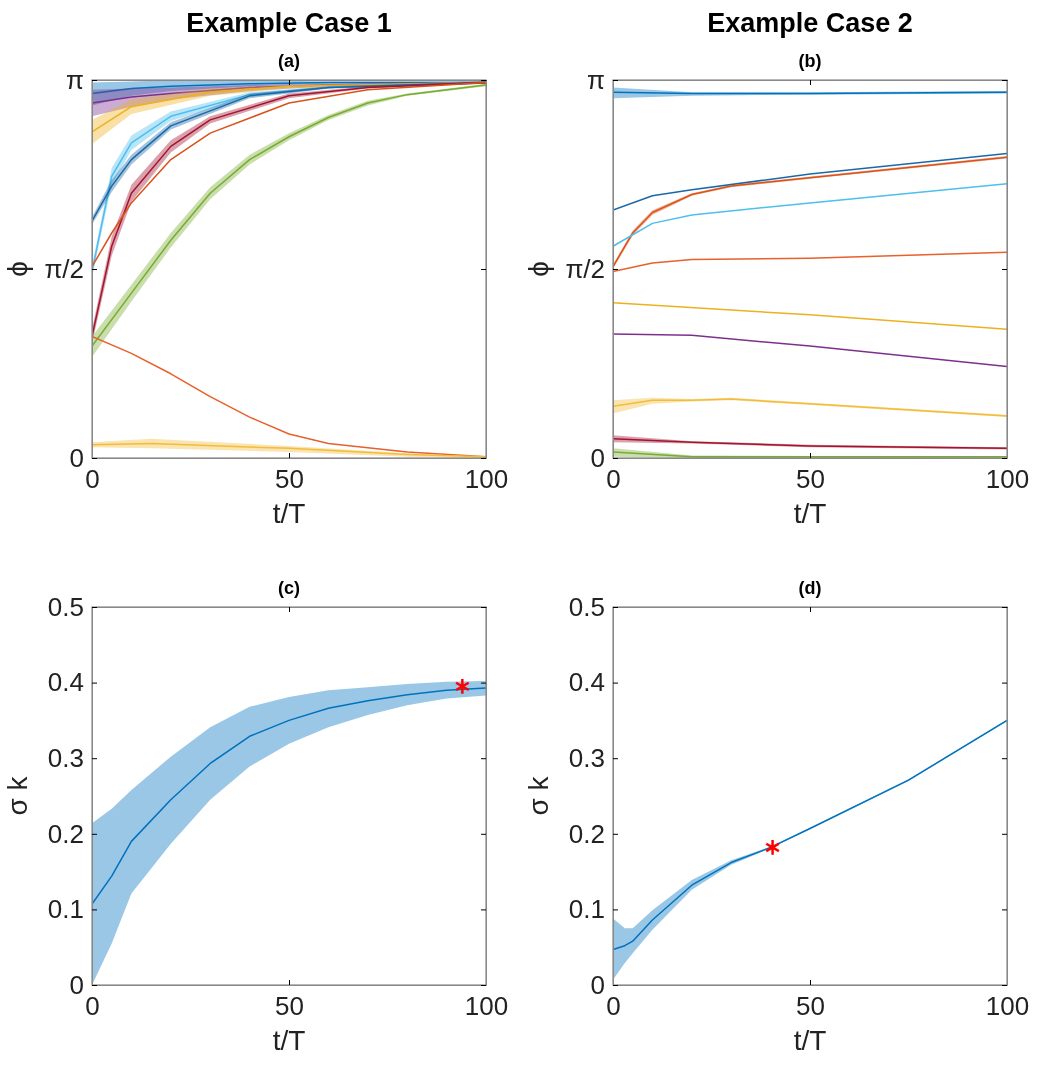 This screenshot has height=1065, width=1040. I want to click on chart-title: Example Case 1, so click(289, 23).